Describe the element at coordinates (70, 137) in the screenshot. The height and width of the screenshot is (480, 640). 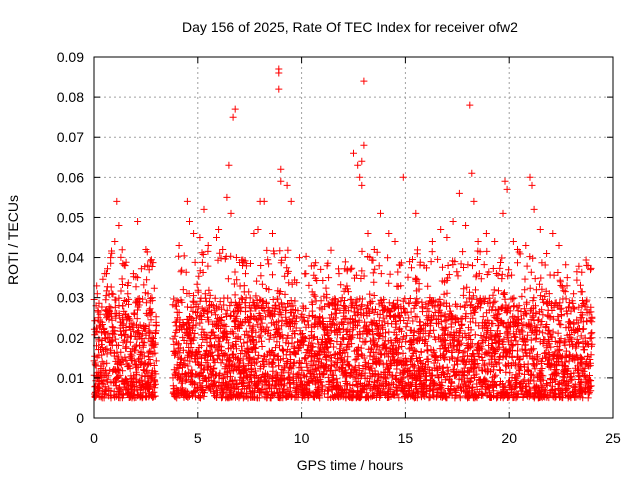
I see `y-tick-label: 0.07` at that location.